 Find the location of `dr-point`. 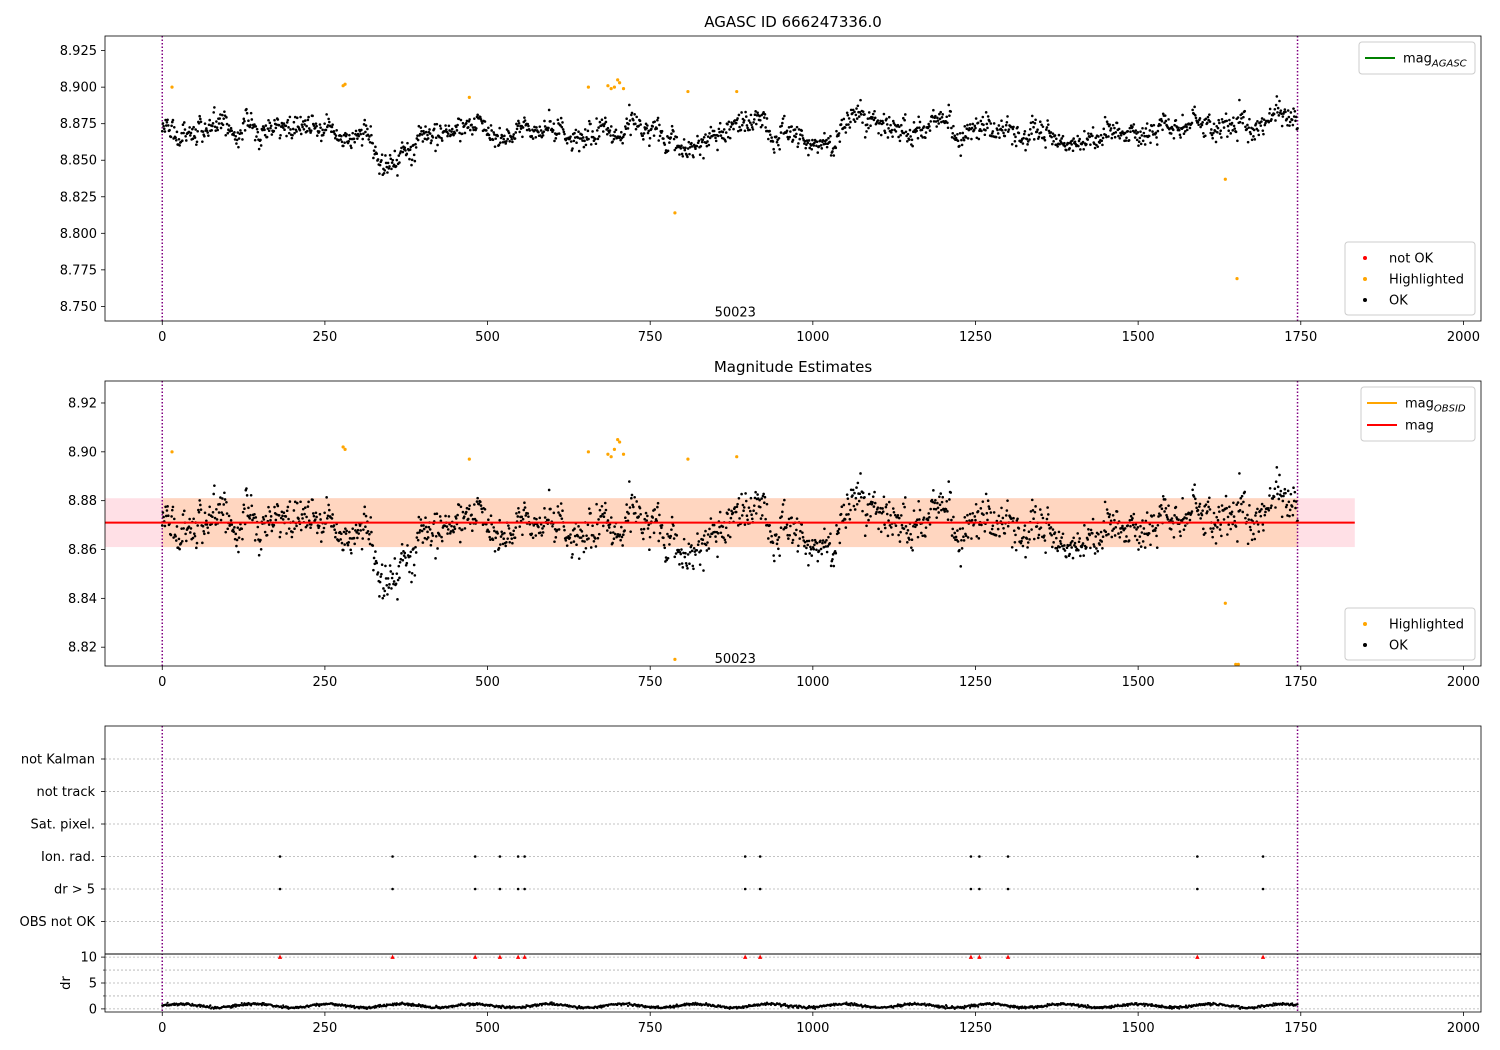

dr-point is located at coordinates (1078, 1004).